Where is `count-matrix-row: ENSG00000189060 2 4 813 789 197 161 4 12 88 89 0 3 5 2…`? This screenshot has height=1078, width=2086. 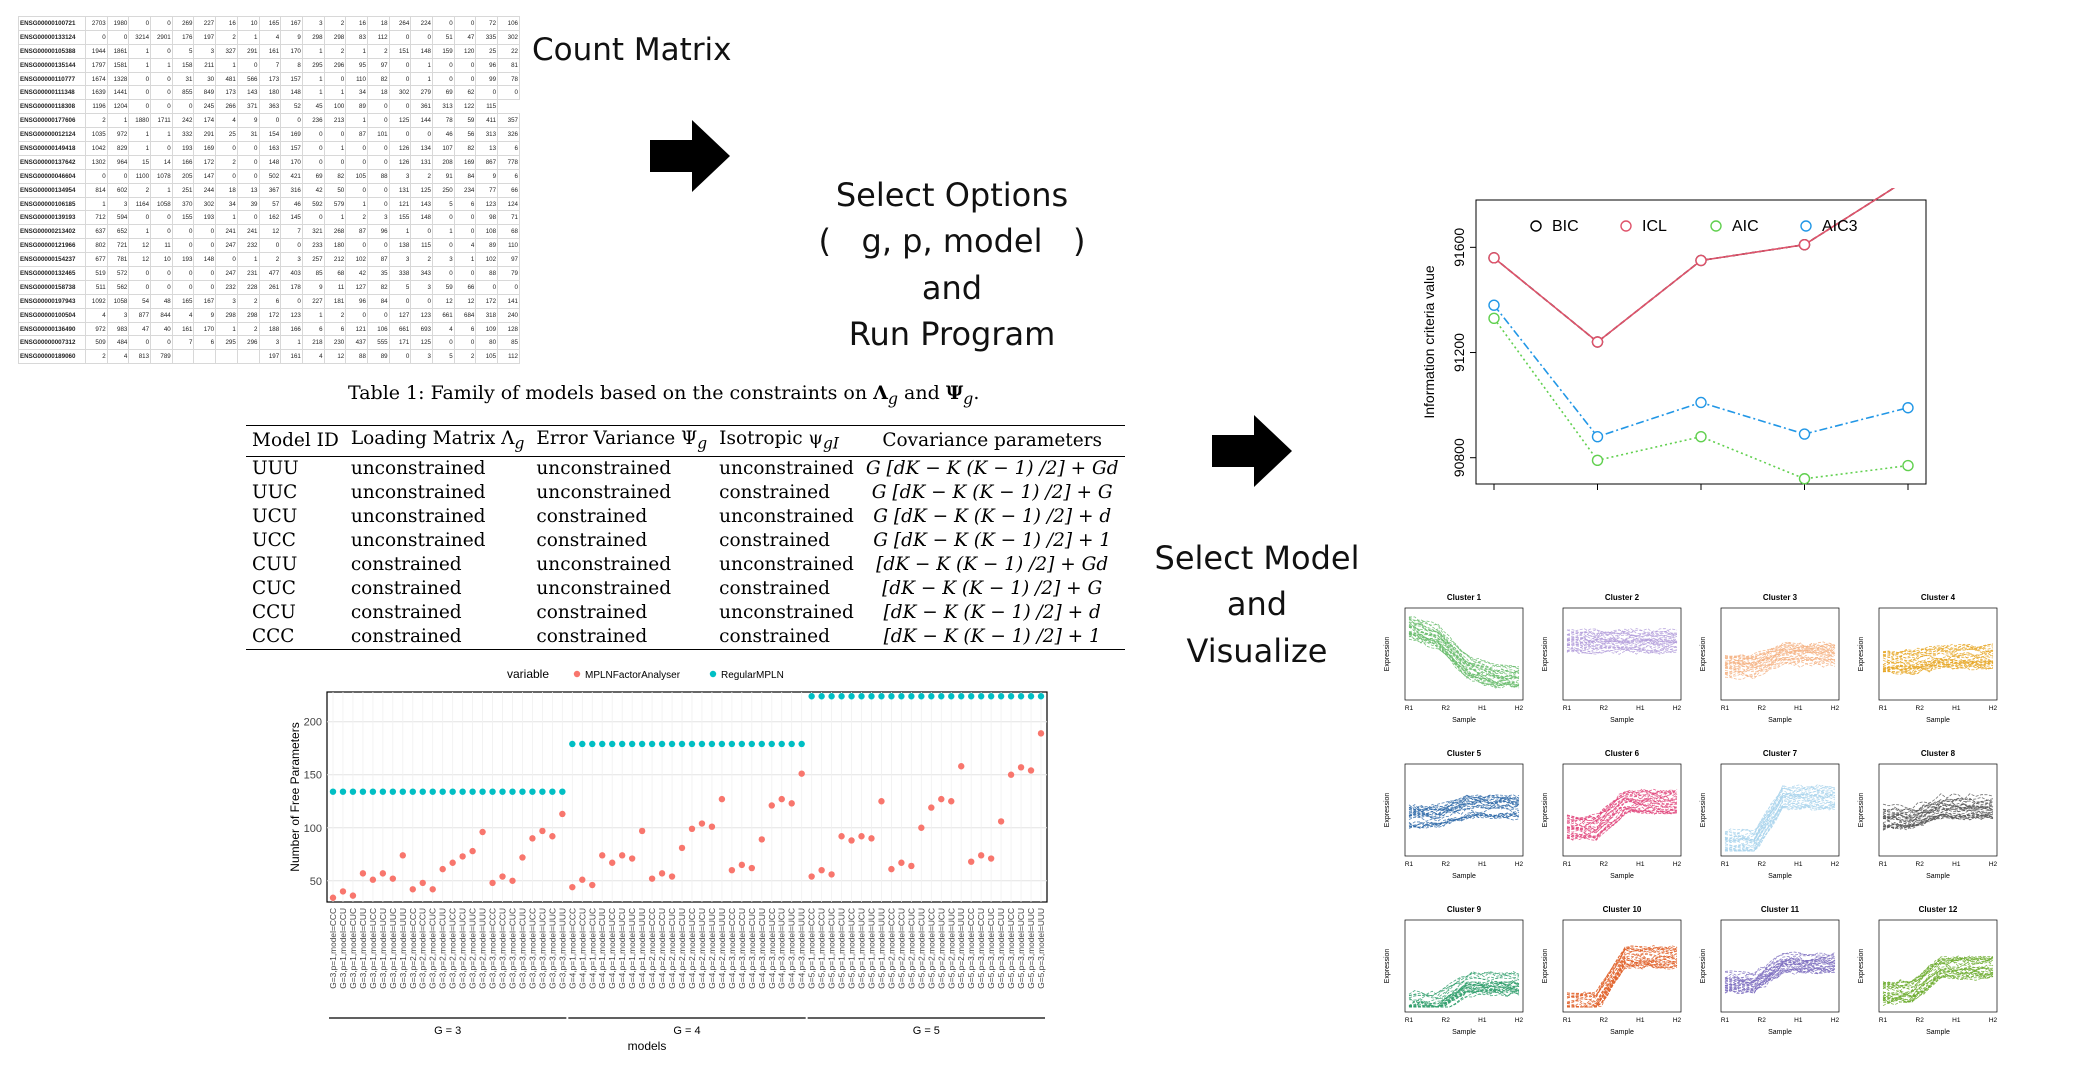
count-matrix-row: ENSG00000189060 2 4 813 789 197 161 4 12 88 89 0 3 5 2… is located at coordinates (269, 357).